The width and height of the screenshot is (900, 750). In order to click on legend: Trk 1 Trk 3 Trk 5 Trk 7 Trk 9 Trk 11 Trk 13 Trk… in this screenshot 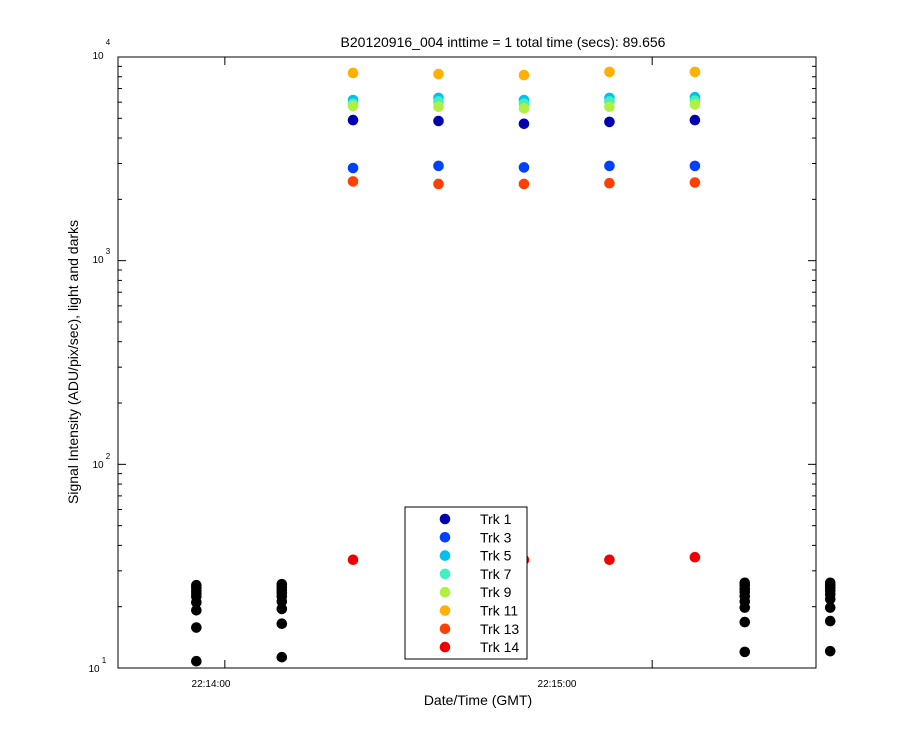, I will do `click(466, 583)`.